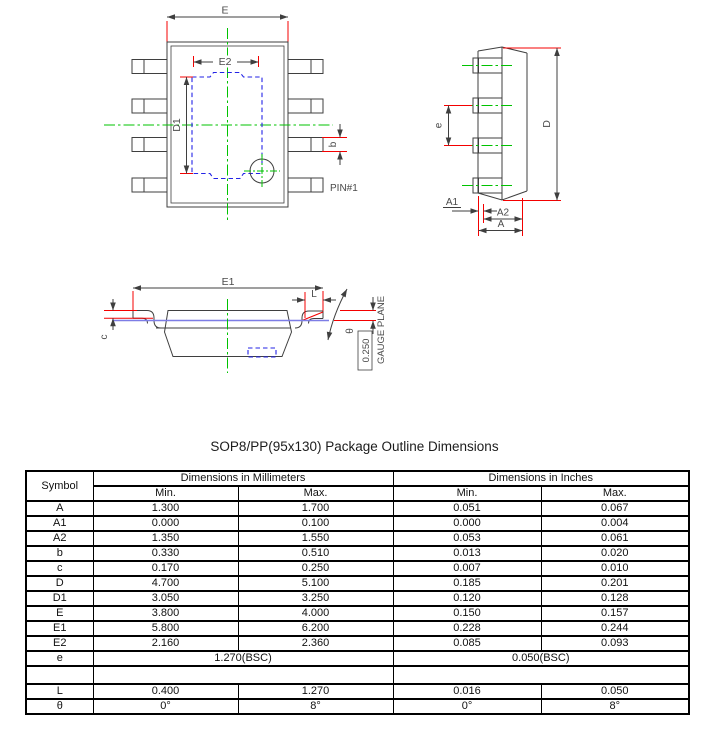  I want to click on gauge-offset-lines, so click(355, 315).